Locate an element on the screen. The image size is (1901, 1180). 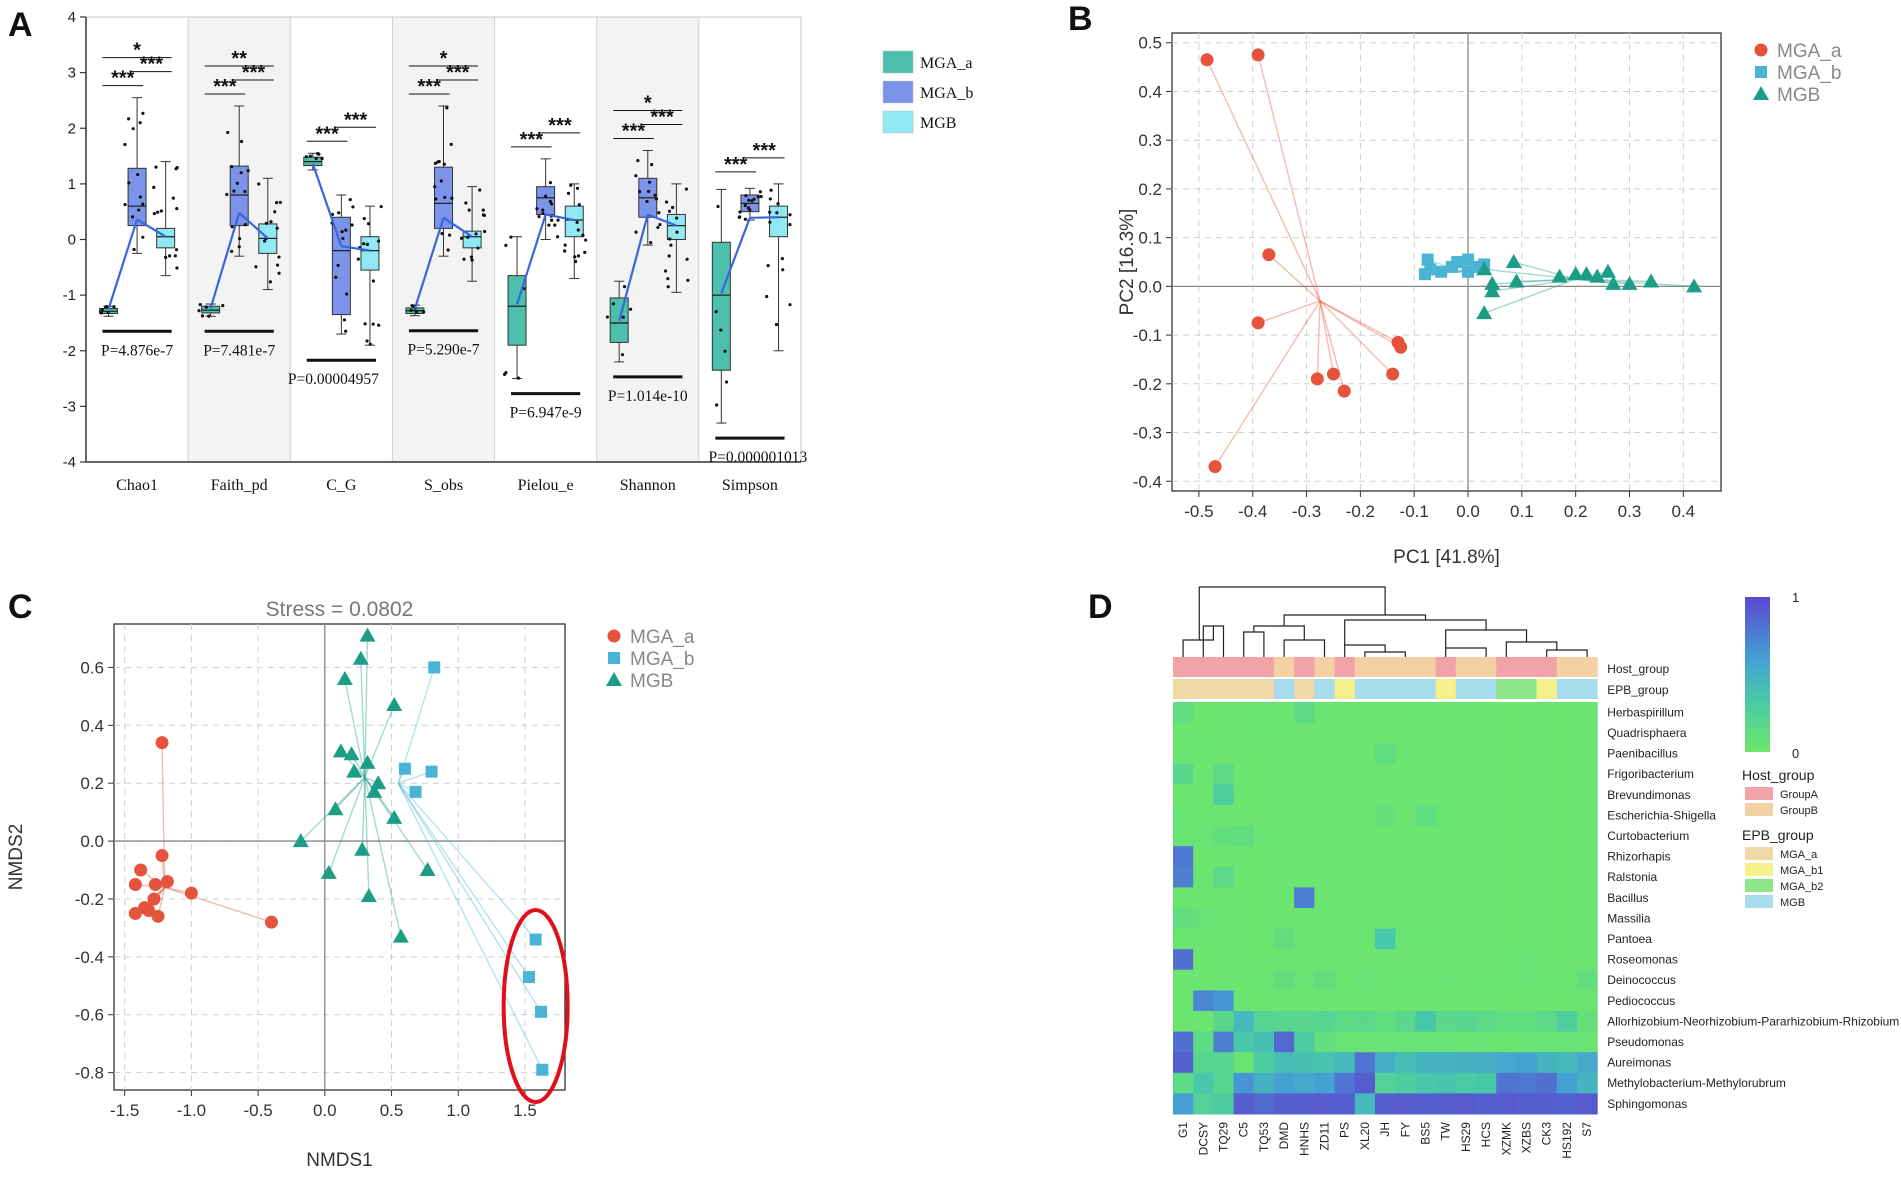
legend-marker-MGA_a is located at coordinates (1761, 50).